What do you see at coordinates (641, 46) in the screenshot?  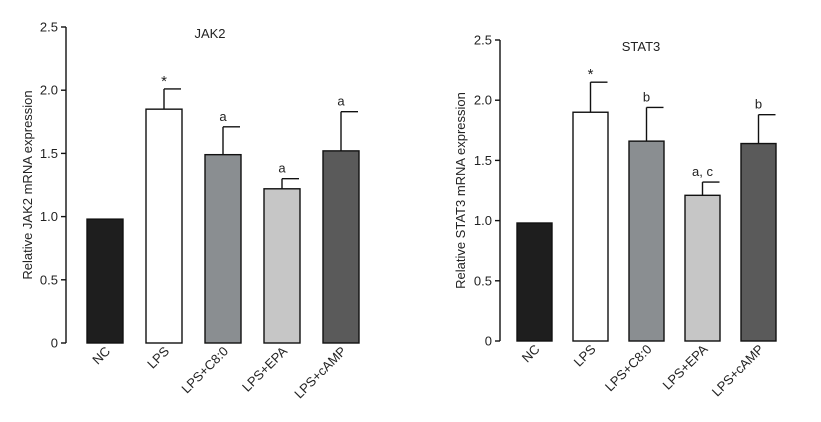 I see `chart-title: STAT3` at bounding box center [641, 46].